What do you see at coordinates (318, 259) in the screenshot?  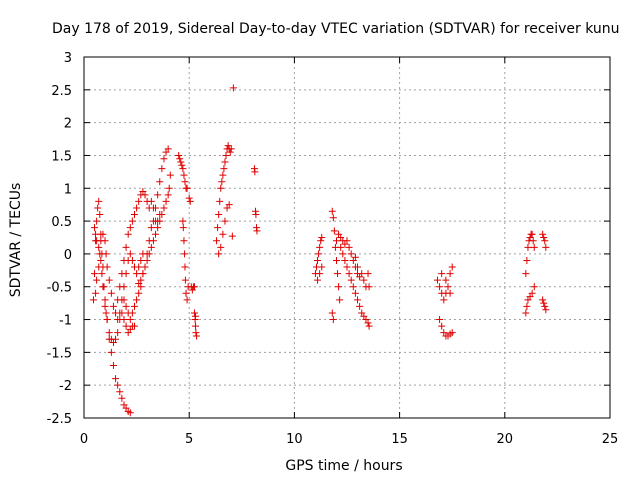 I see `series-arc-k` at bounding box center [318, 259].